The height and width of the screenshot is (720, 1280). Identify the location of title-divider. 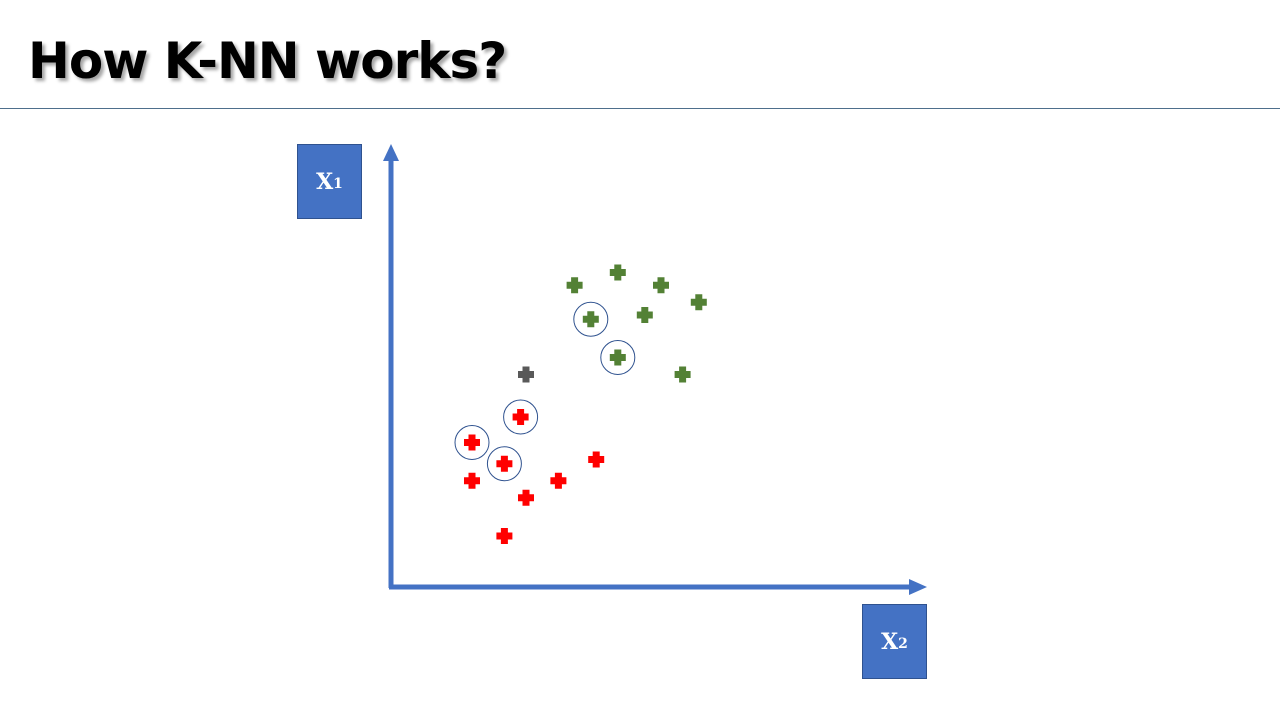
(640, 108).